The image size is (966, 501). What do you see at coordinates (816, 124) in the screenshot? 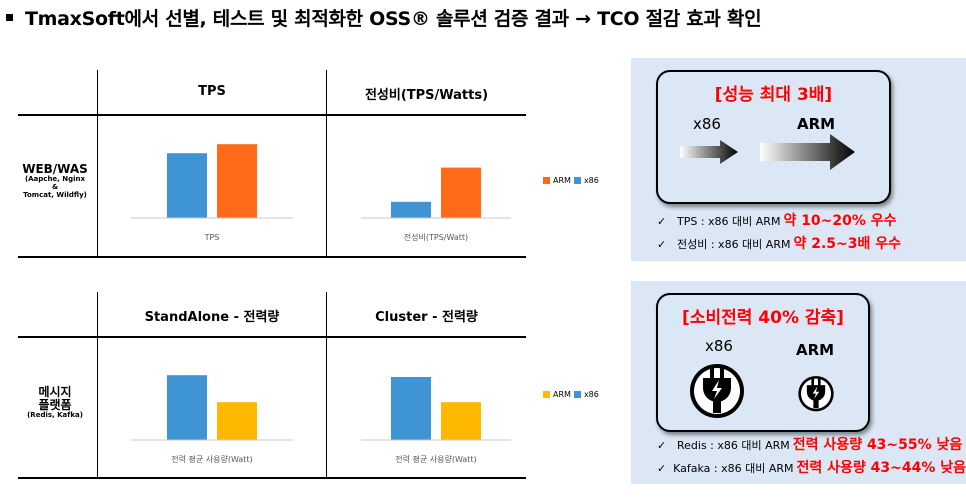
I see `panel1-arm-label: ARM` at bounding box center [816, 124].